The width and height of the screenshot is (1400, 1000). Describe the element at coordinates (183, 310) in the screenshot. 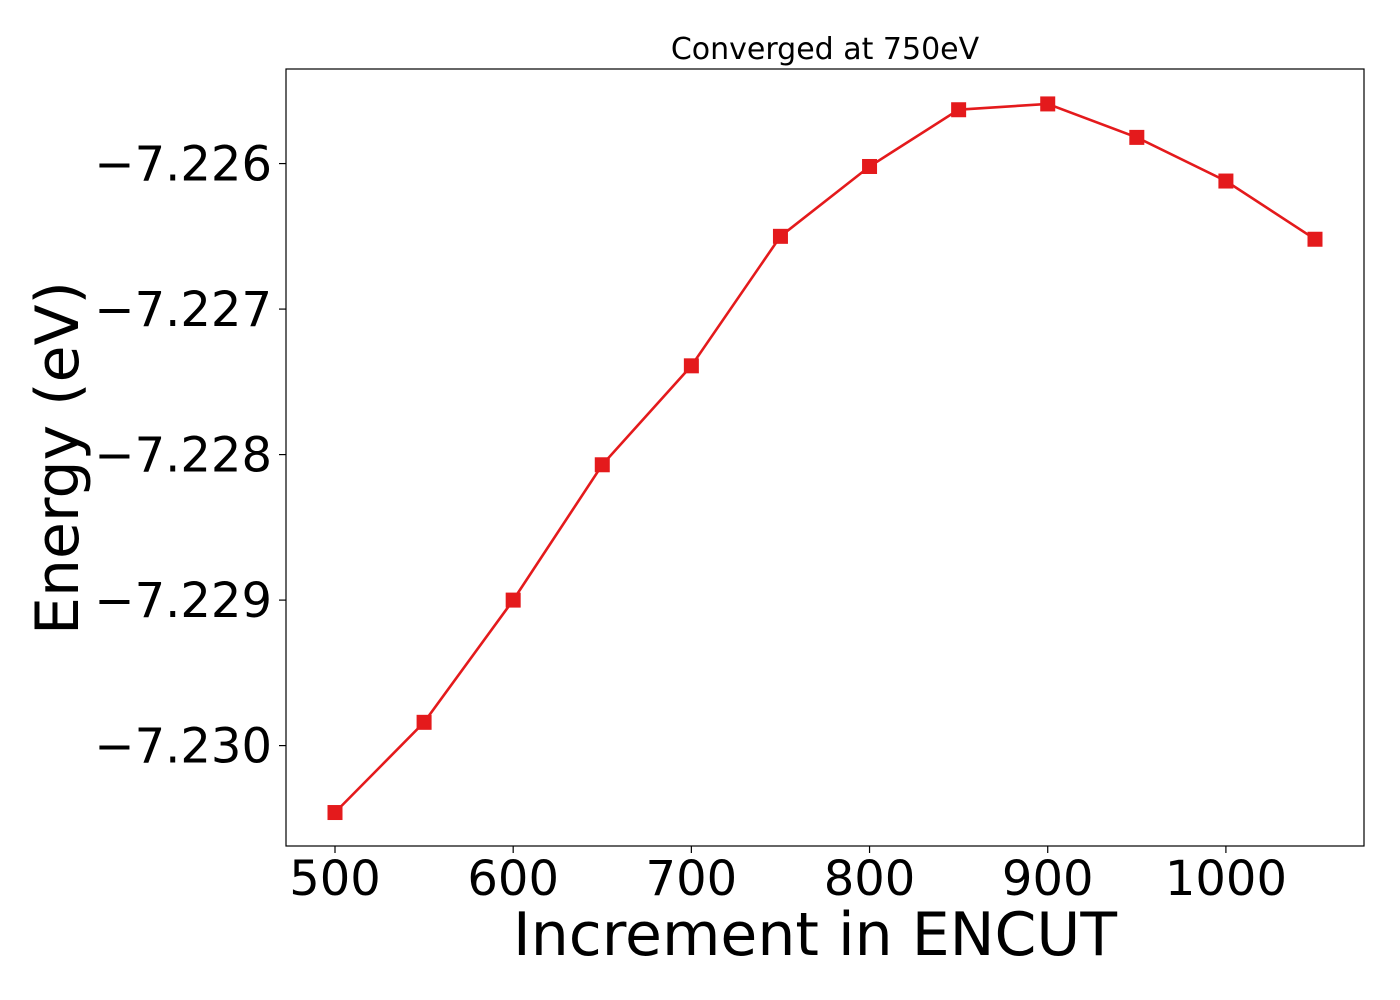

I see `y-tick-label: −7.227` at that location.